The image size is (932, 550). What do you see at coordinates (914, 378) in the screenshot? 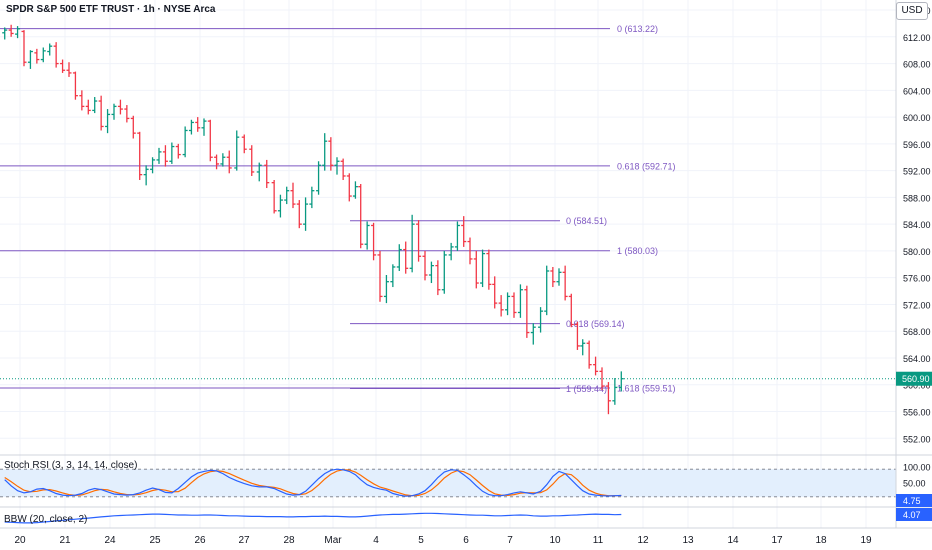
I see `current-price-badge` at bounding box center [914, 378].